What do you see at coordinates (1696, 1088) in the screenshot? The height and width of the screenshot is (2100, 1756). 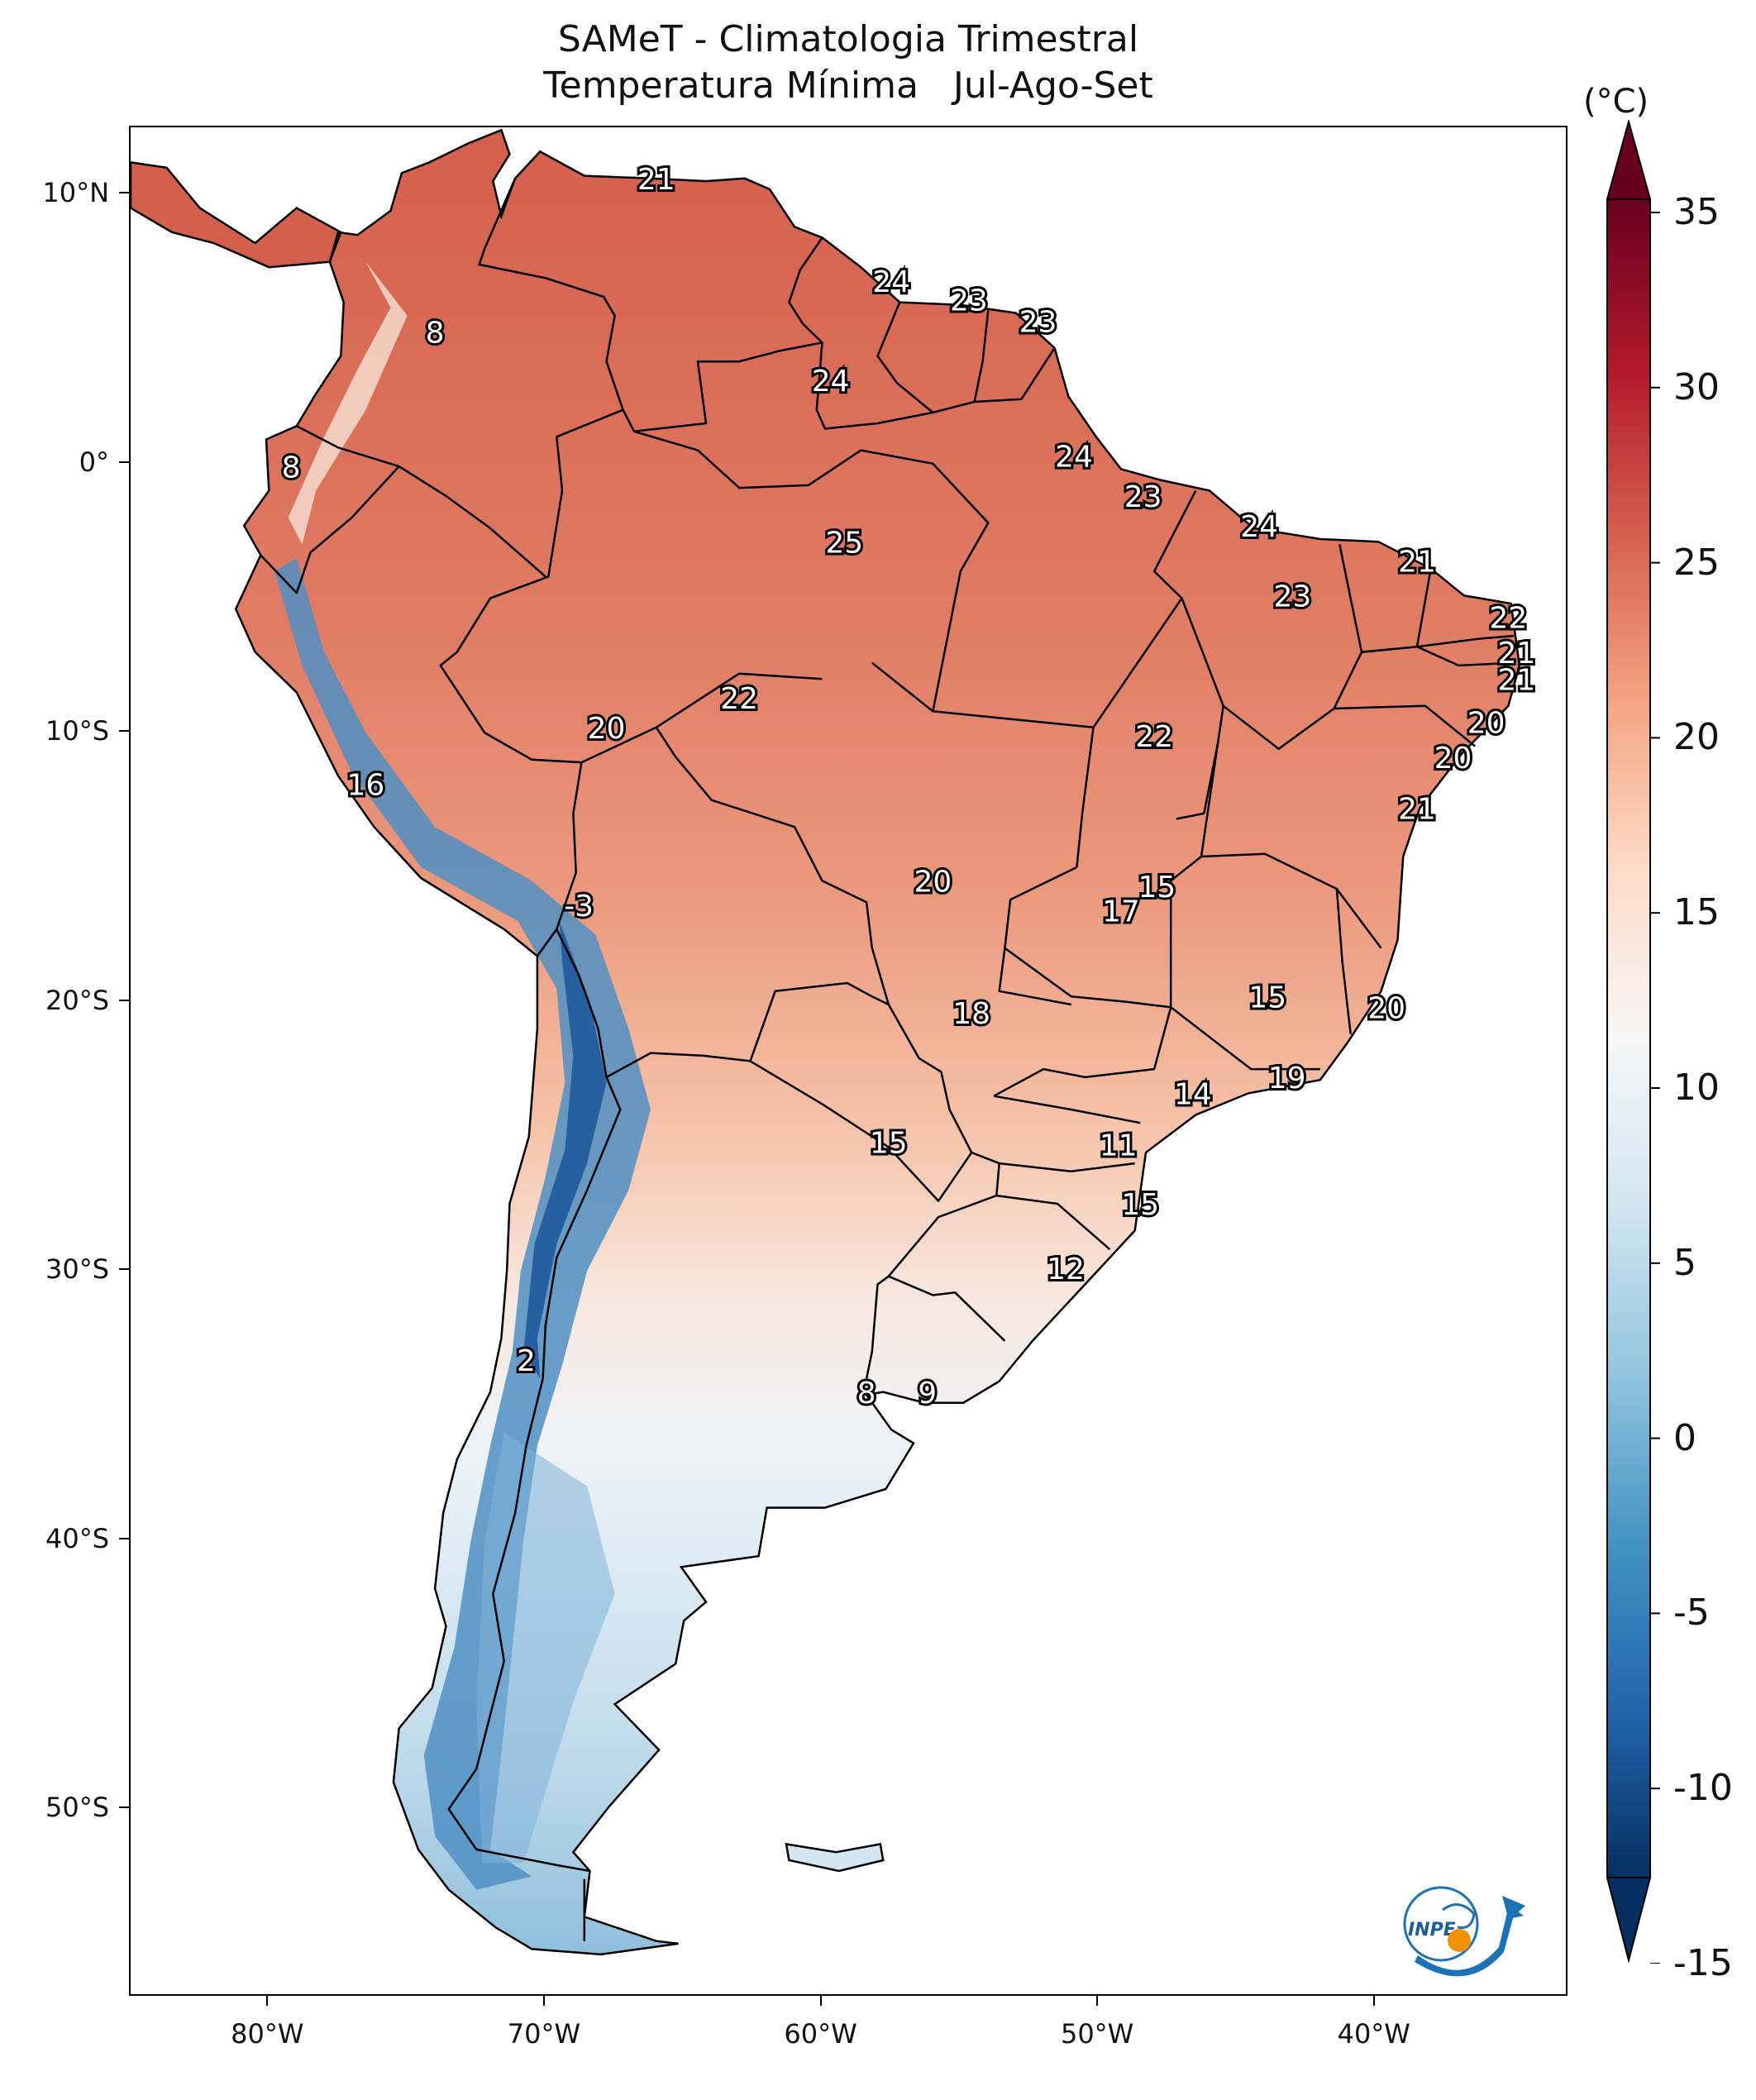 I see `colorbar-tick-label: 10` at bounding box center [1696, 1088].